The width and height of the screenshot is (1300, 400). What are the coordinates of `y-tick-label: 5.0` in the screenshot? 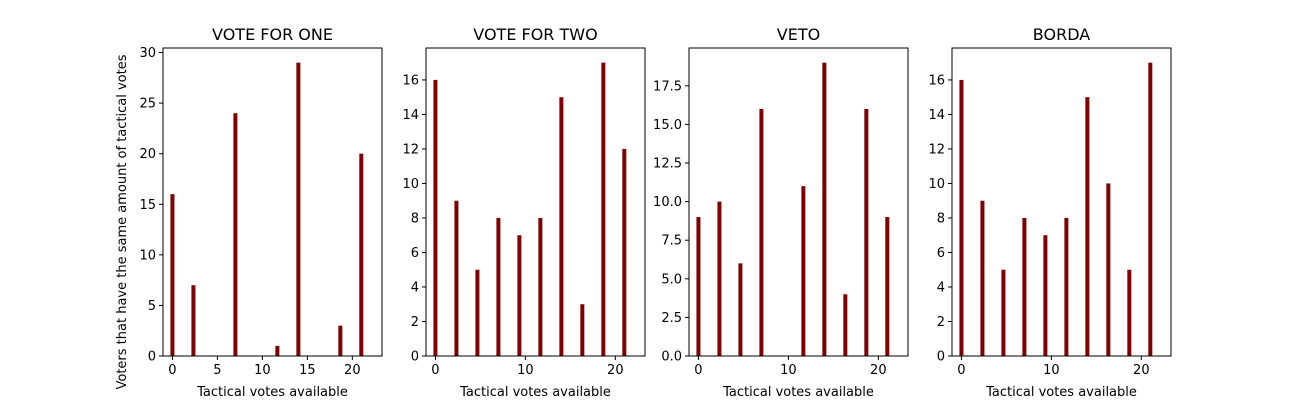 It's located at (671, 279).